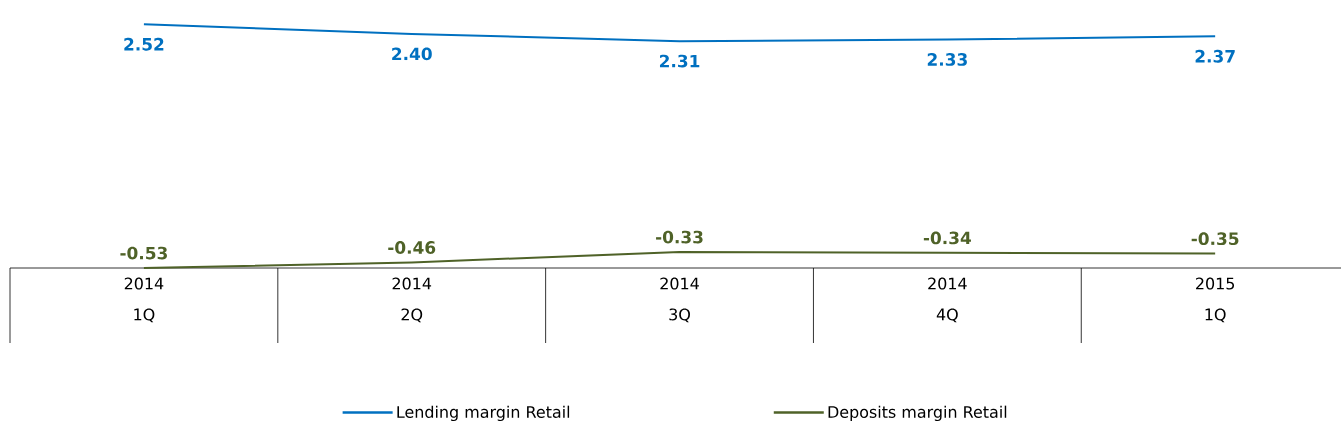 The image size is (1341, 433). I want to click on data-label: -0.46, so click(412, 247).